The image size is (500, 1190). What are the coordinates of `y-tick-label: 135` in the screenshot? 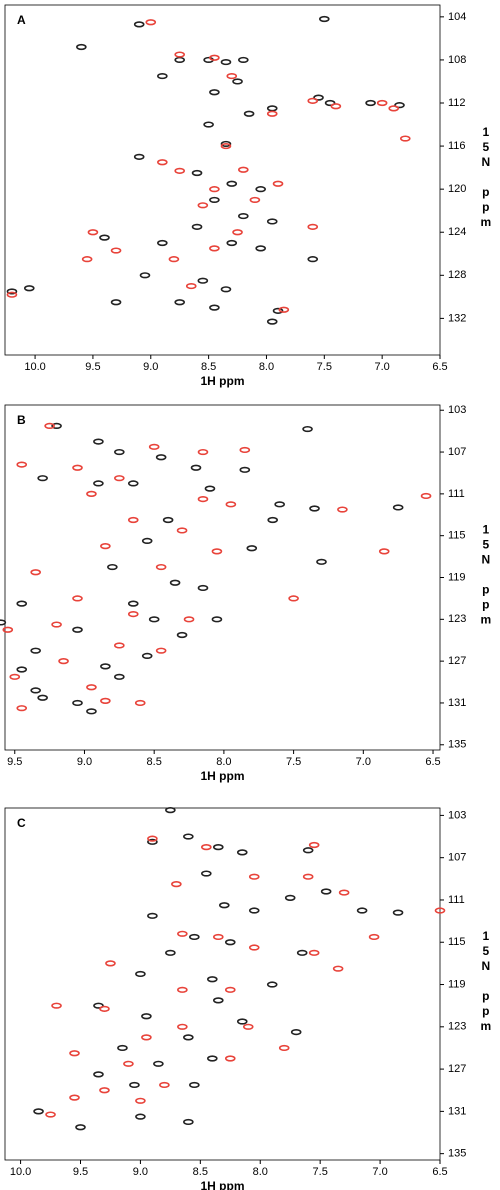 It's located at (457, 745).